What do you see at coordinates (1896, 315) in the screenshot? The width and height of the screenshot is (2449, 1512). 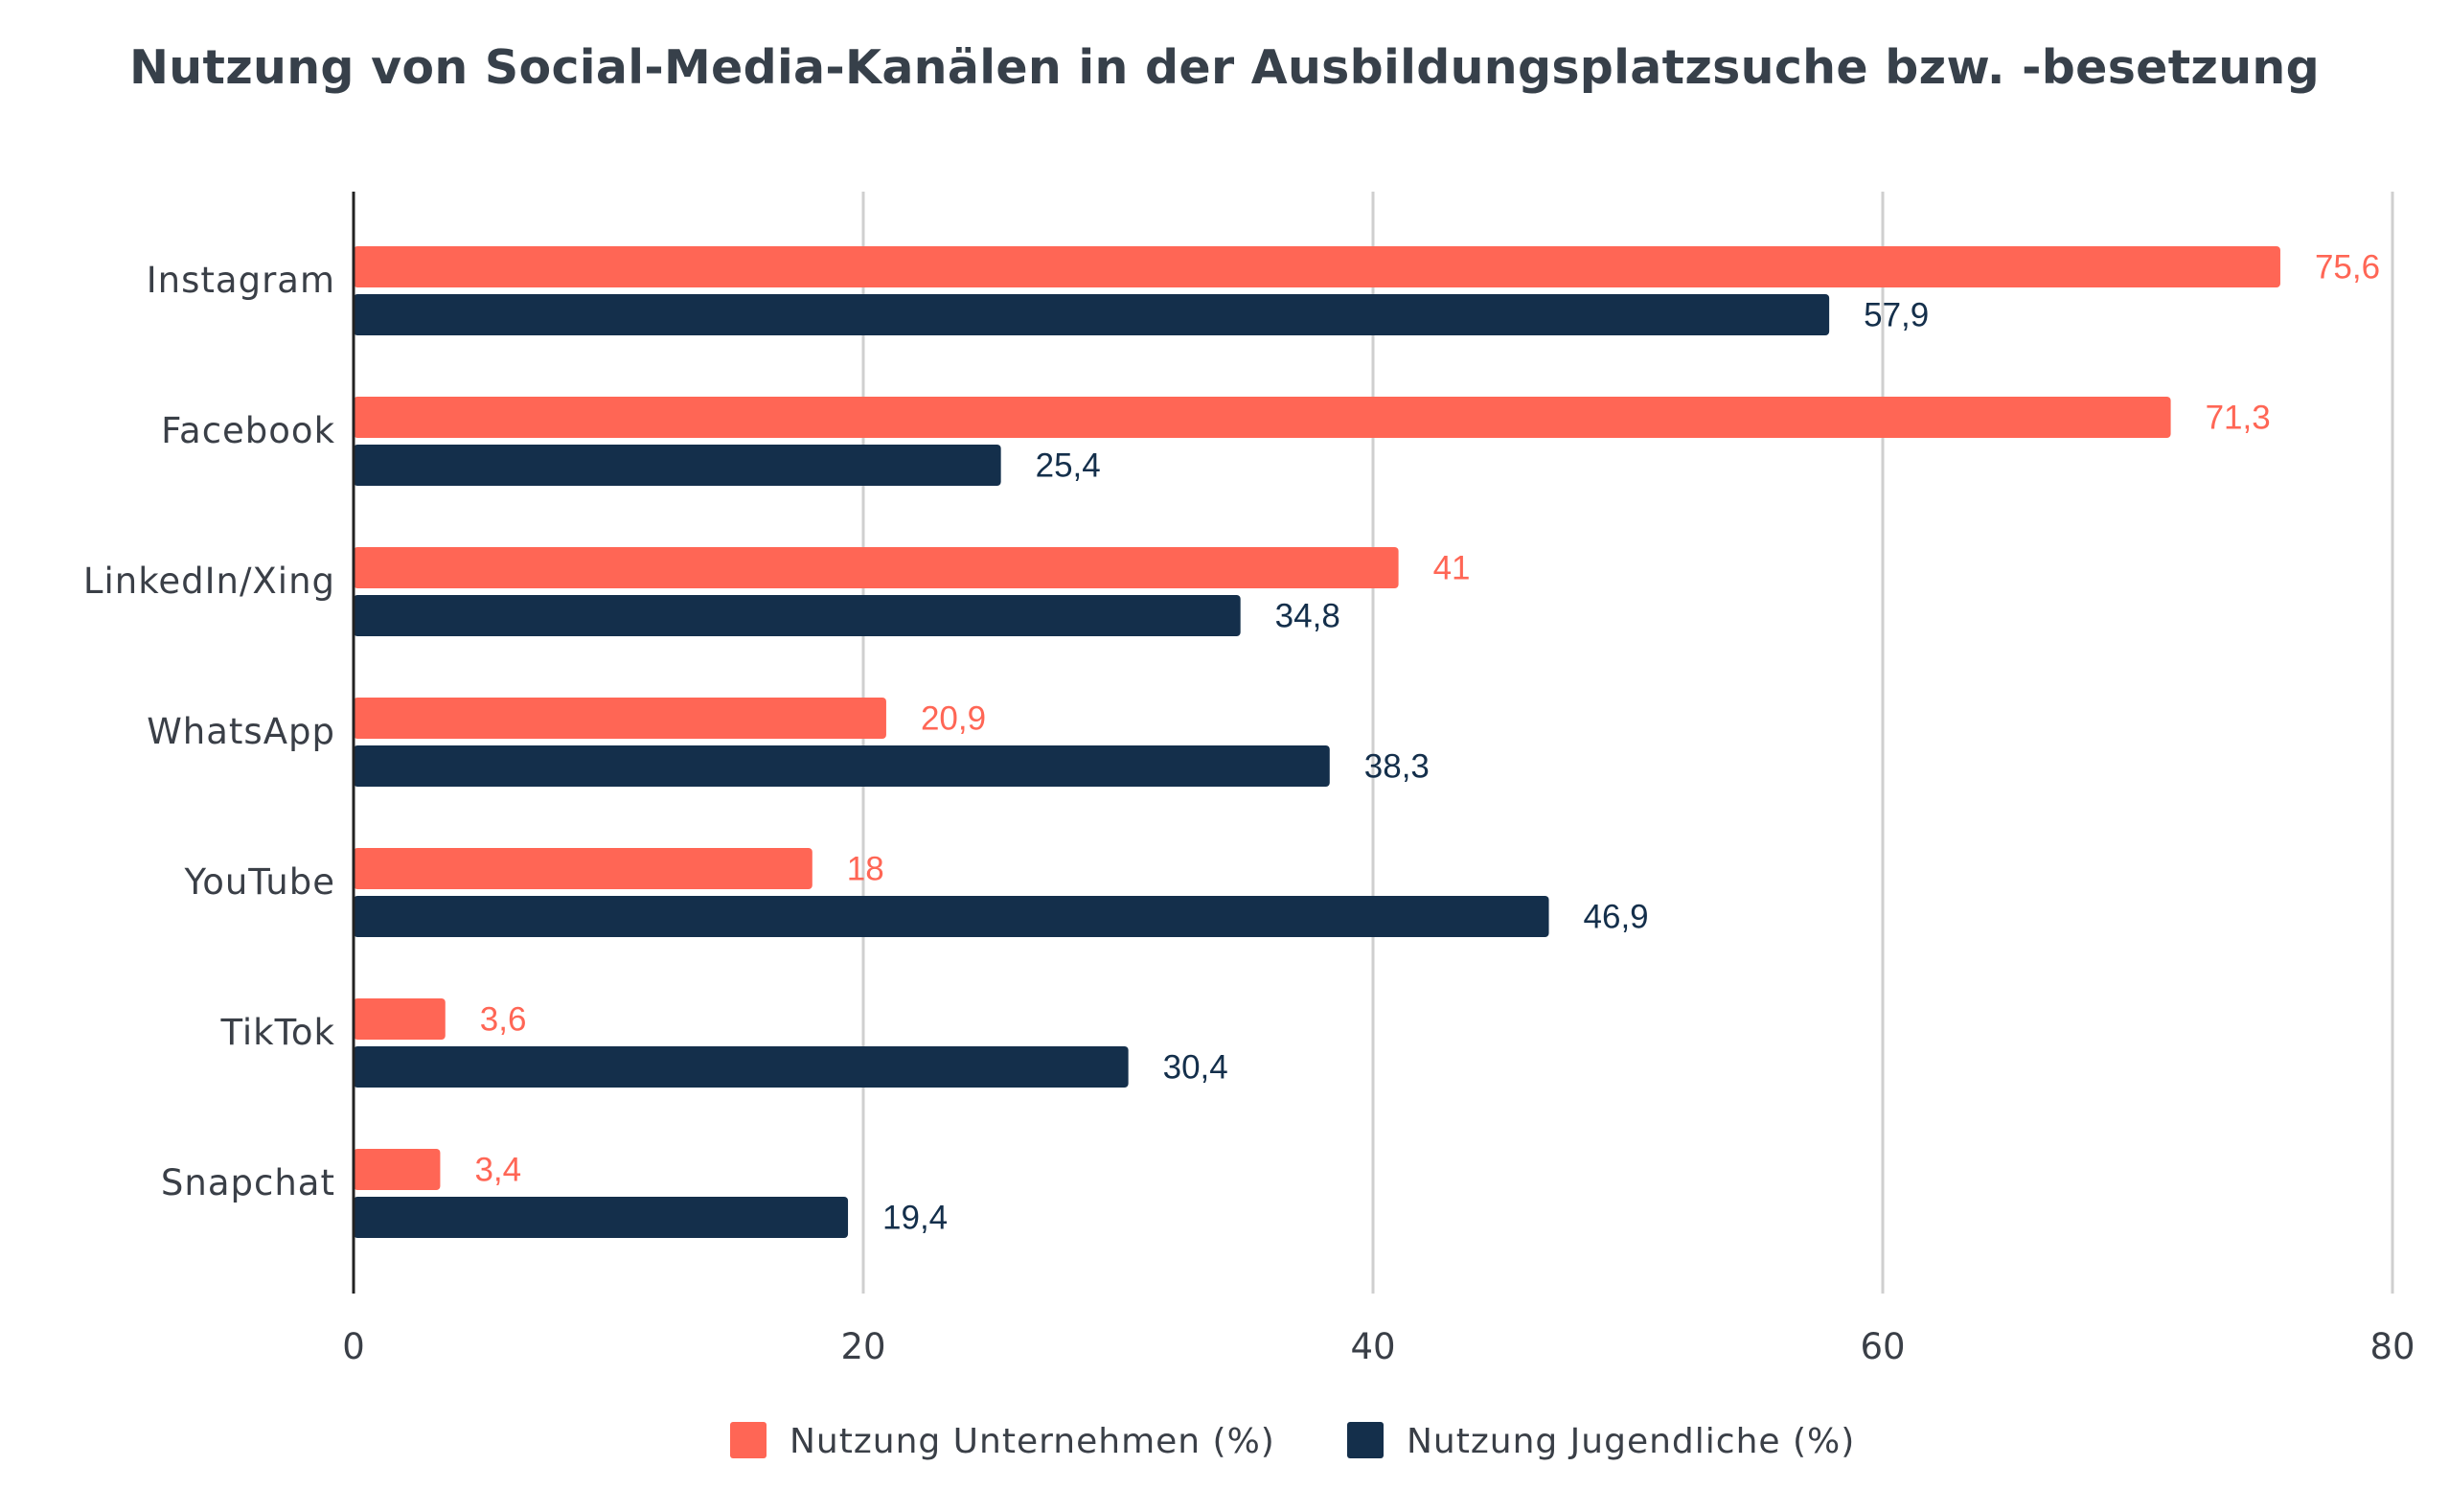 I see `data-label: 57,9` at bounding box center [1896, 315].